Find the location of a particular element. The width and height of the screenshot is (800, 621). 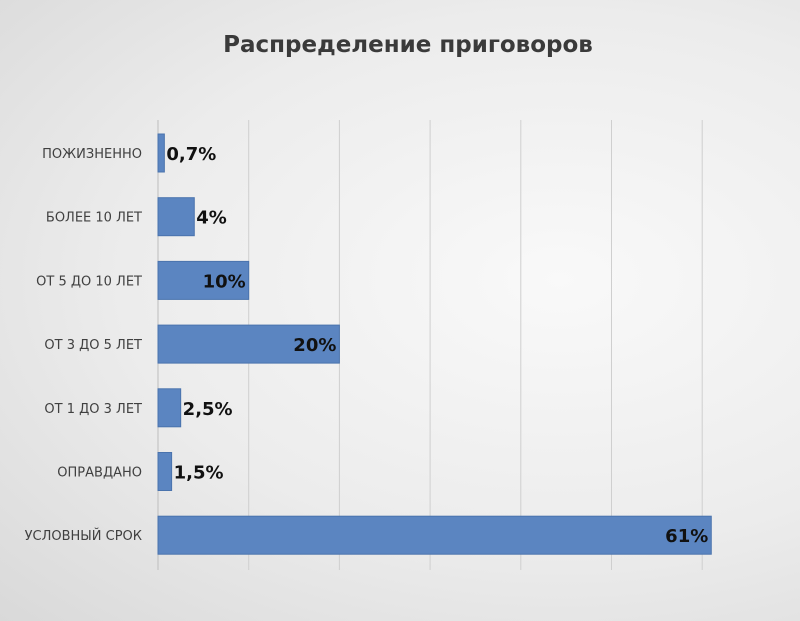

data-label: 1,5% is located at coordinates (199, 473).